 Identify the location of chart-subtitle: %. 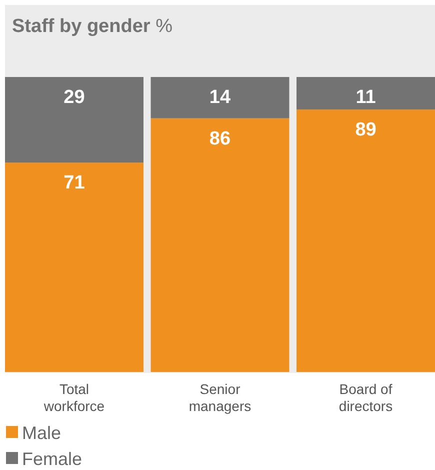
(161, 26).